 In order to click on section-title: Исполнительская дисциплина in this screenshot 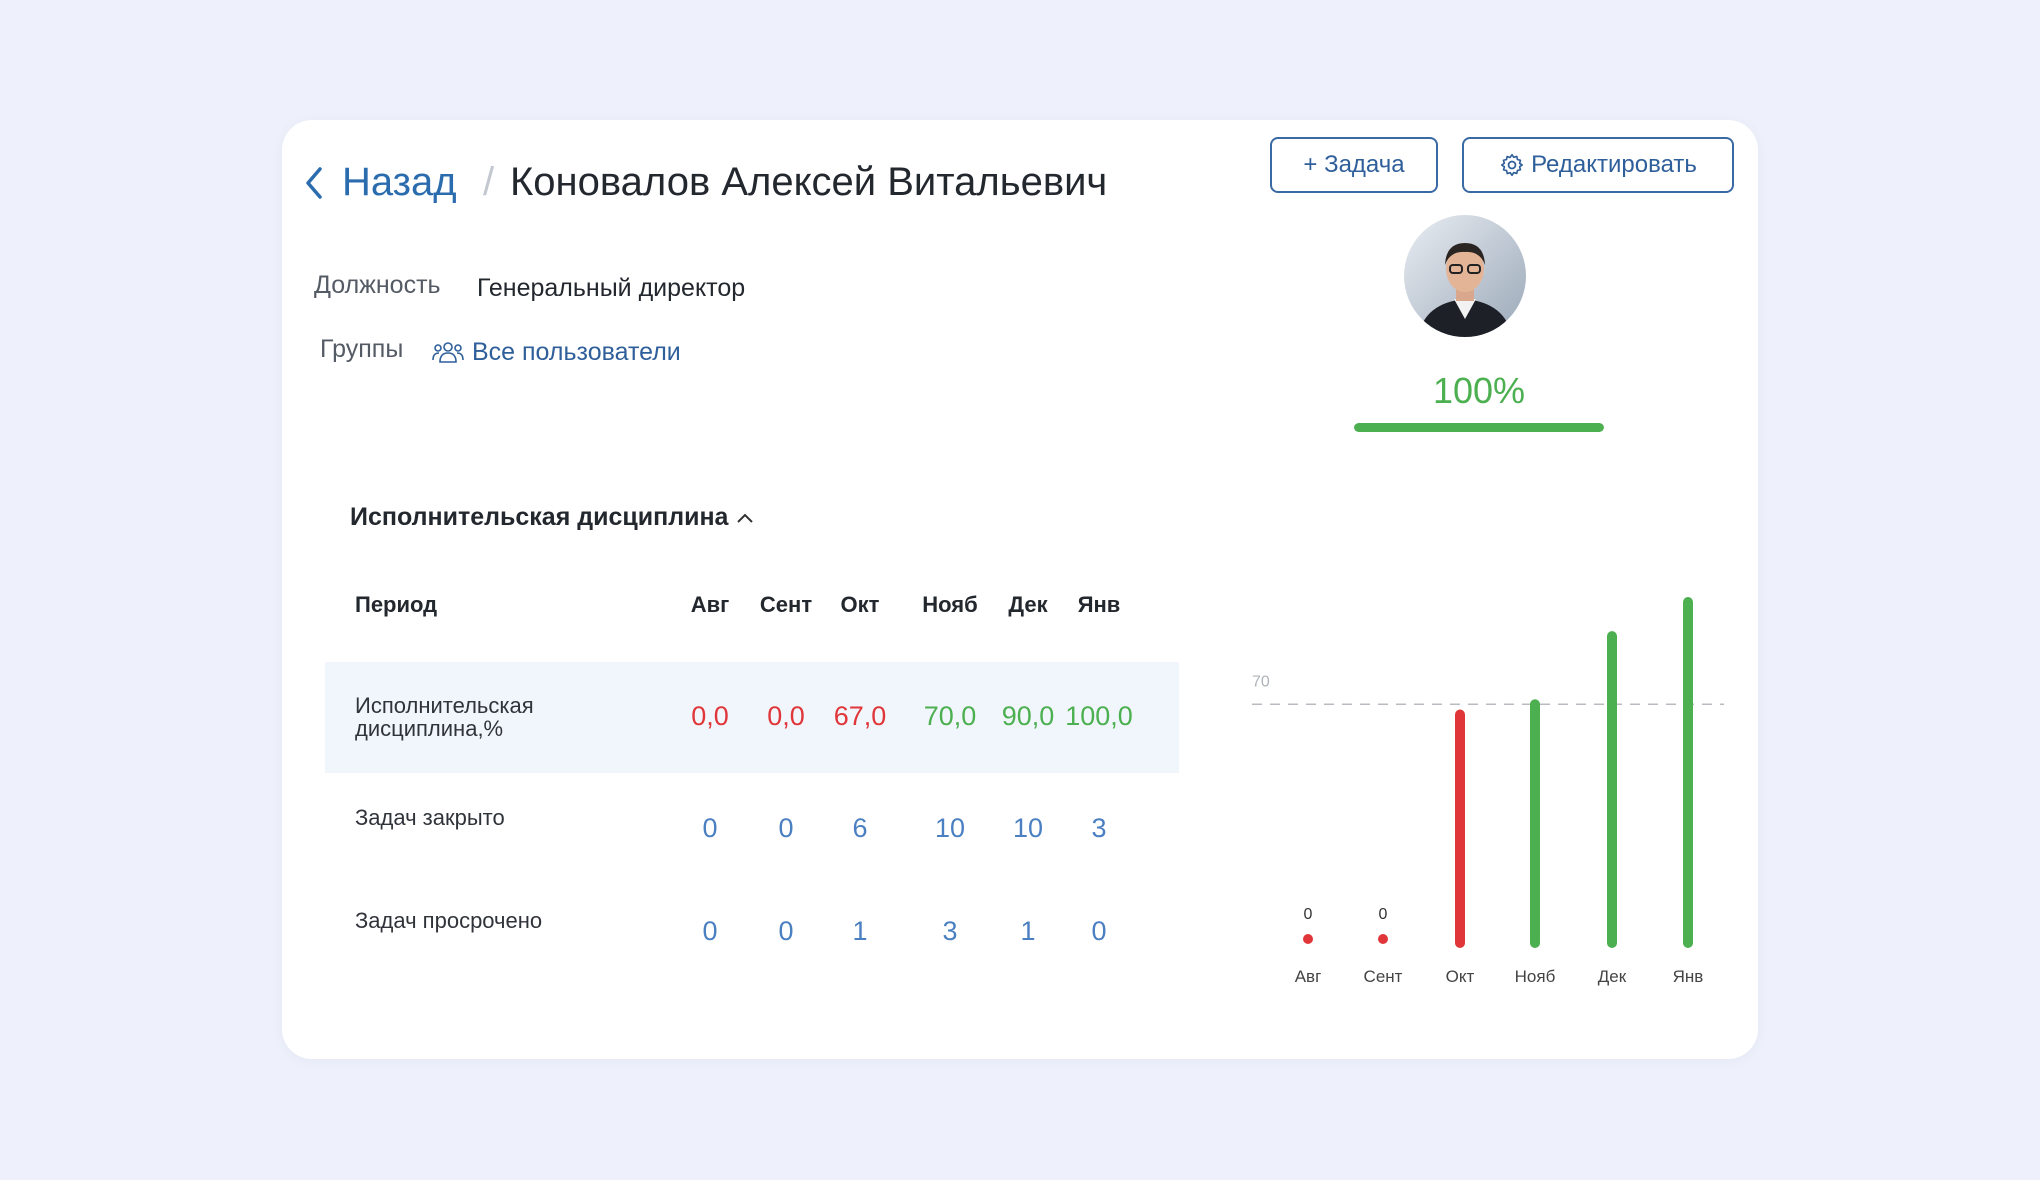, I will do `click(539, 517)`.